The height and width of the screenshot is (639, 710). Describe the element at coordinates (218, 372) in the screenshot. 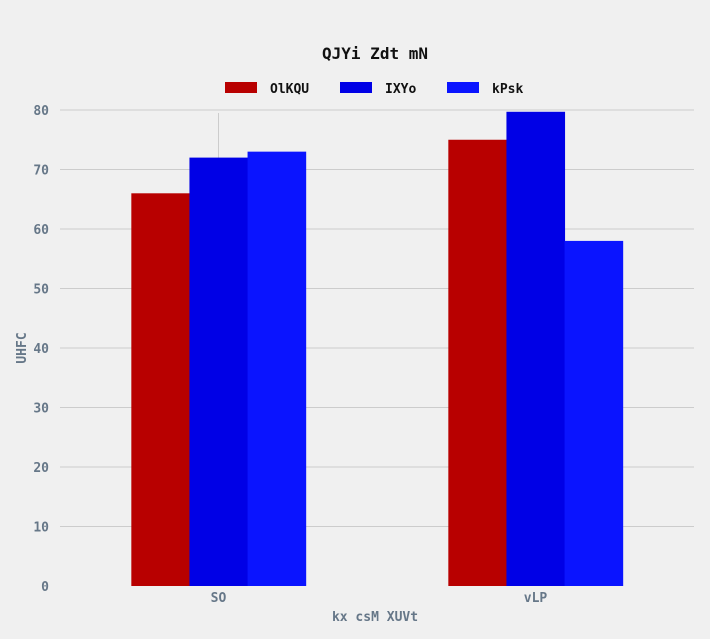

I see `bar-IXYo-SO` at that location.